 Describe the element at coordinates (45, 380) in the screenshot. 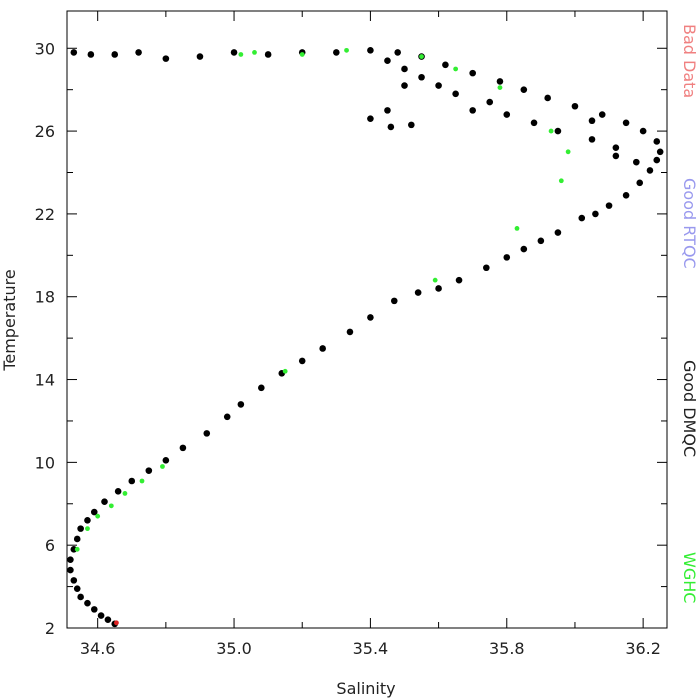

I see `y-tick-label: 14` at that location.